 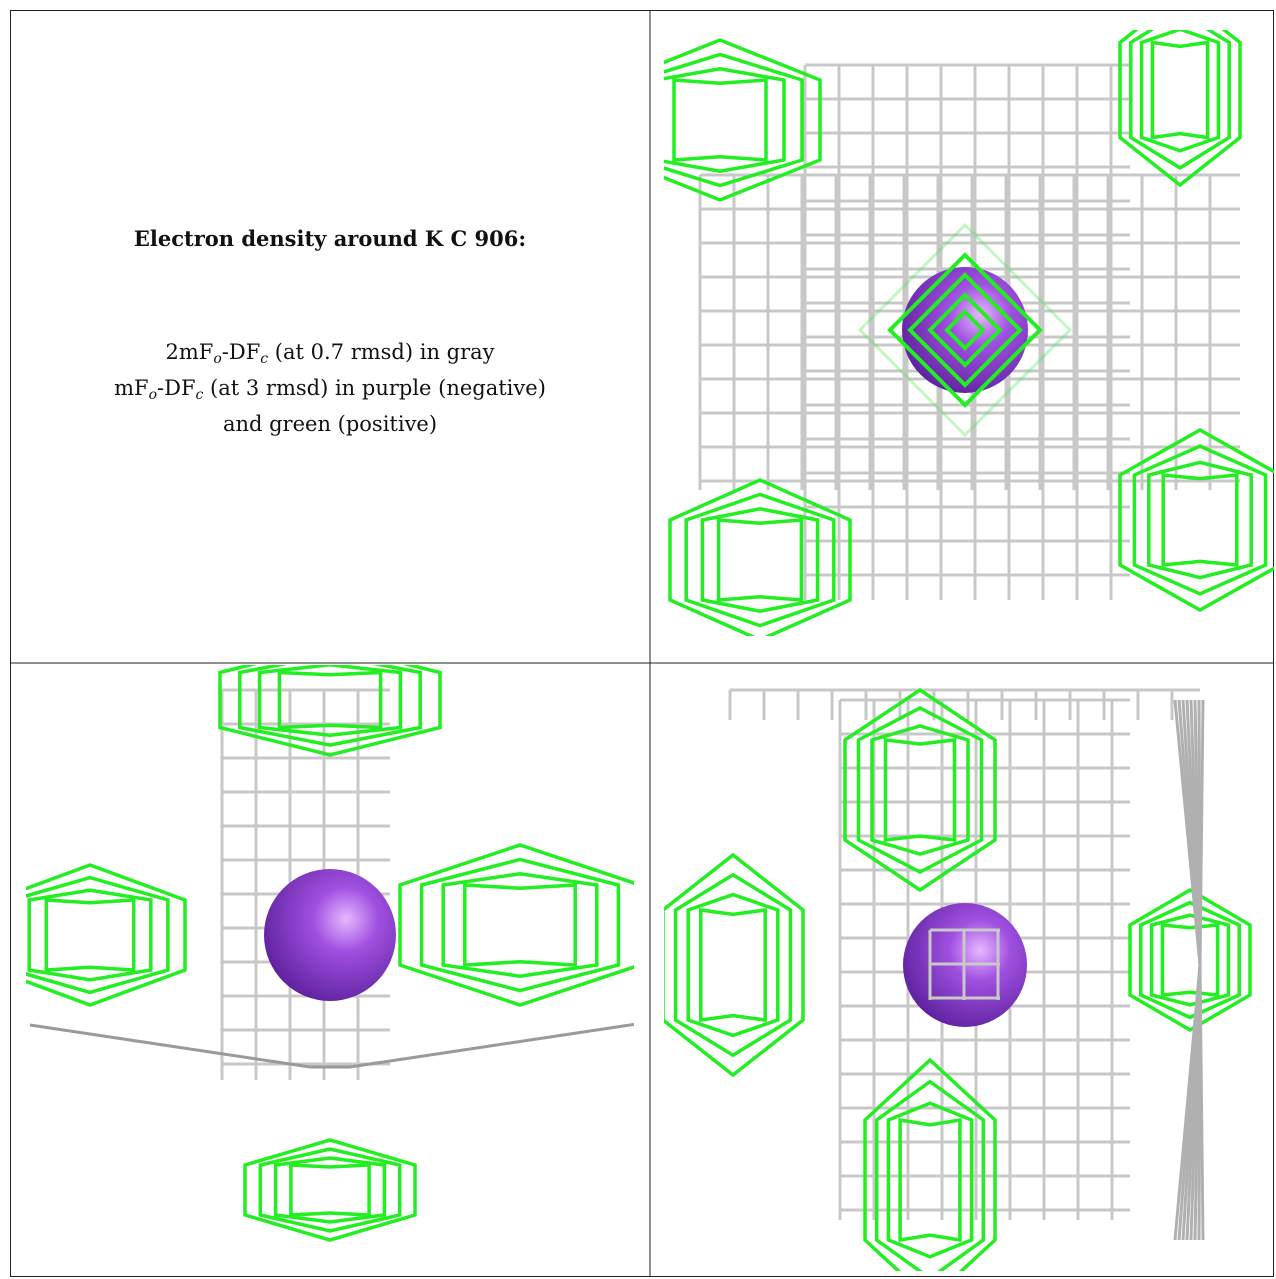 I want to click on caption-text: 2mF, so click(x=189, y=352).